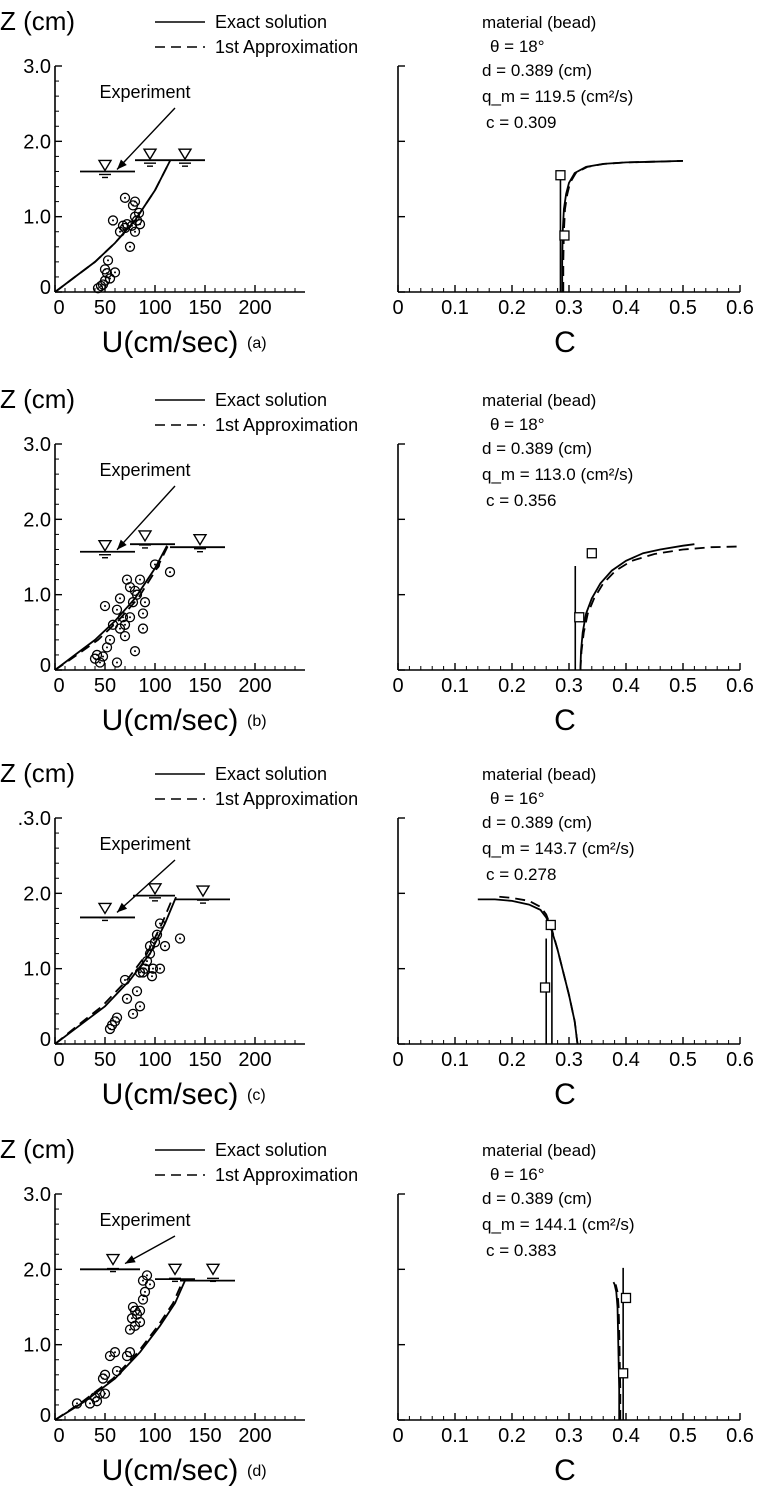  I want to click on param-c: c = 0.278, so click(521, 874).